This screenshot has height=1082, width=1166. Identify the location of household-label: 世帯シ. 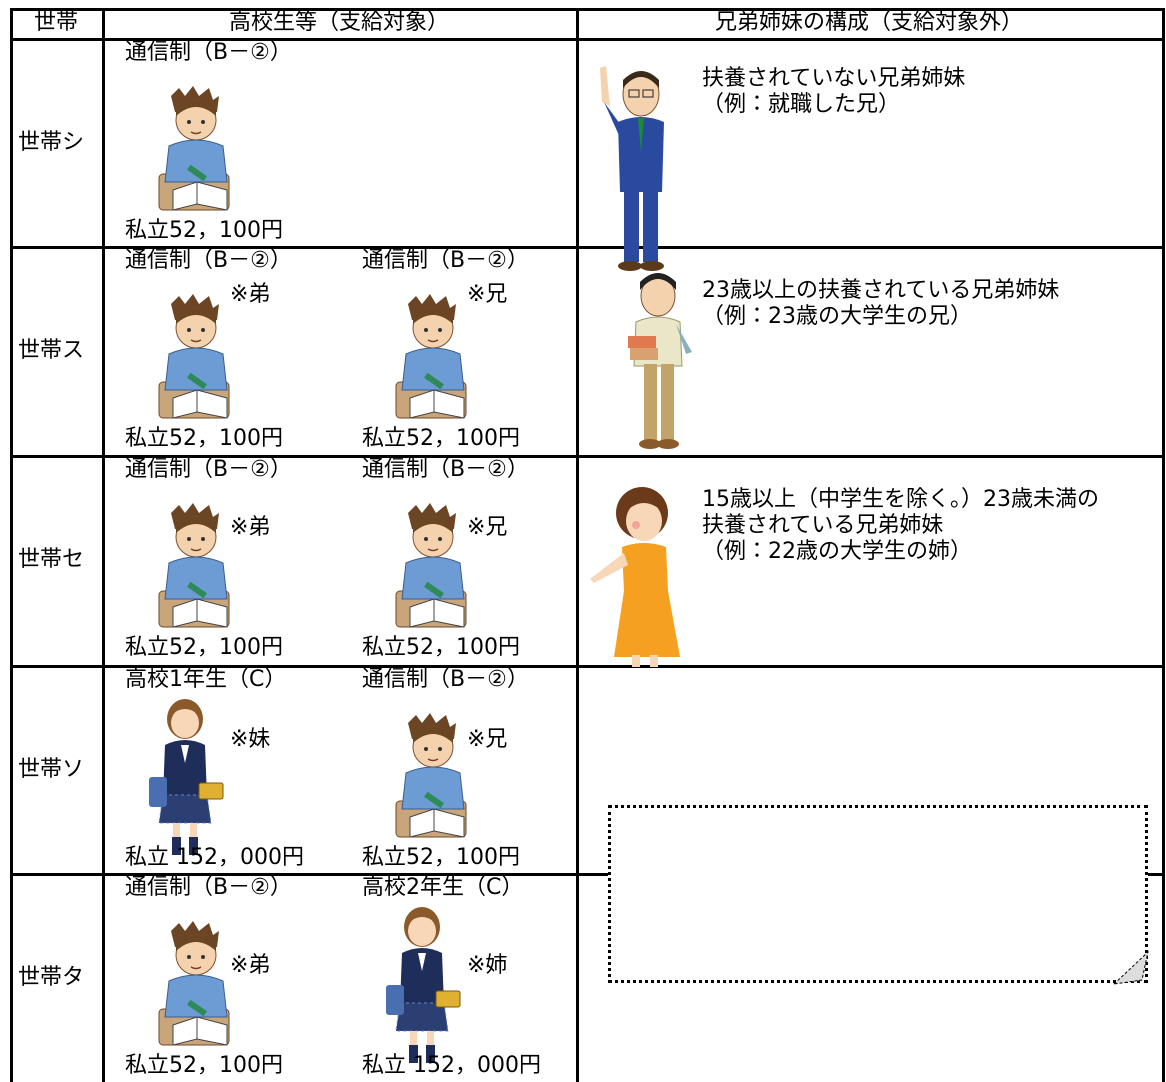
(51, 142).